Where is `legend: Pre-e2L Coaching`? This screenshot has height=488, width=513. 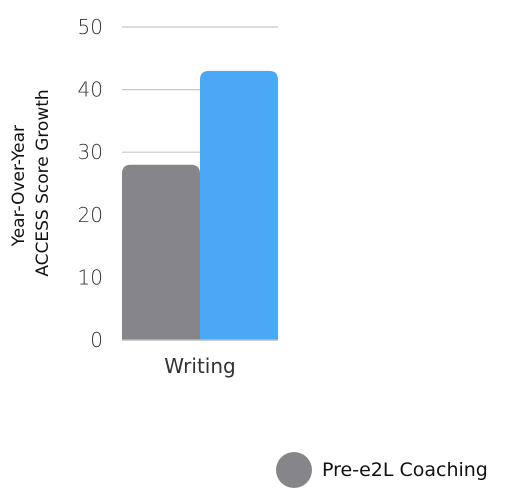 legend: Pre-e2L Coaching is located at coordinates (382, 470).